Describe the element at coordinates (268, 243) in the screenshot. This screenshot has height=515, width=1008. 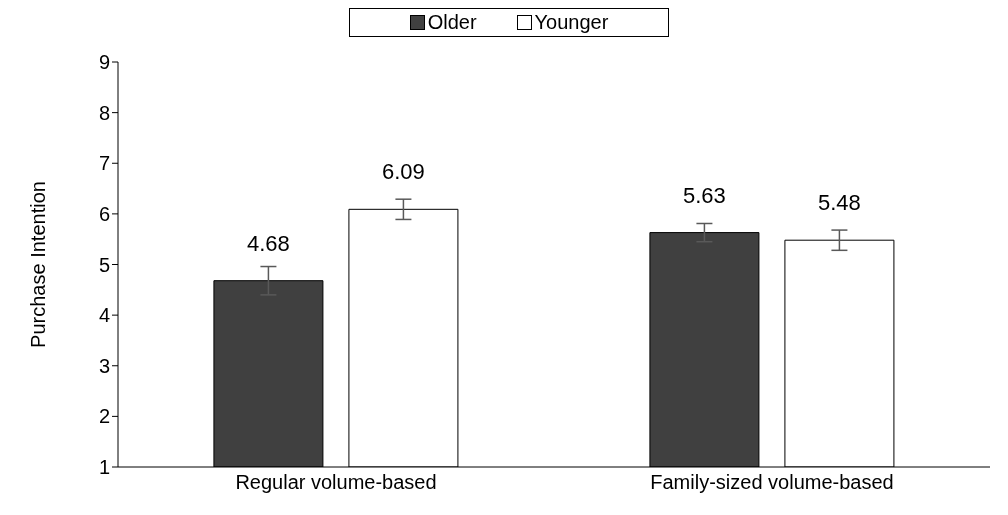
I see `data-label: 4.68` at that location.